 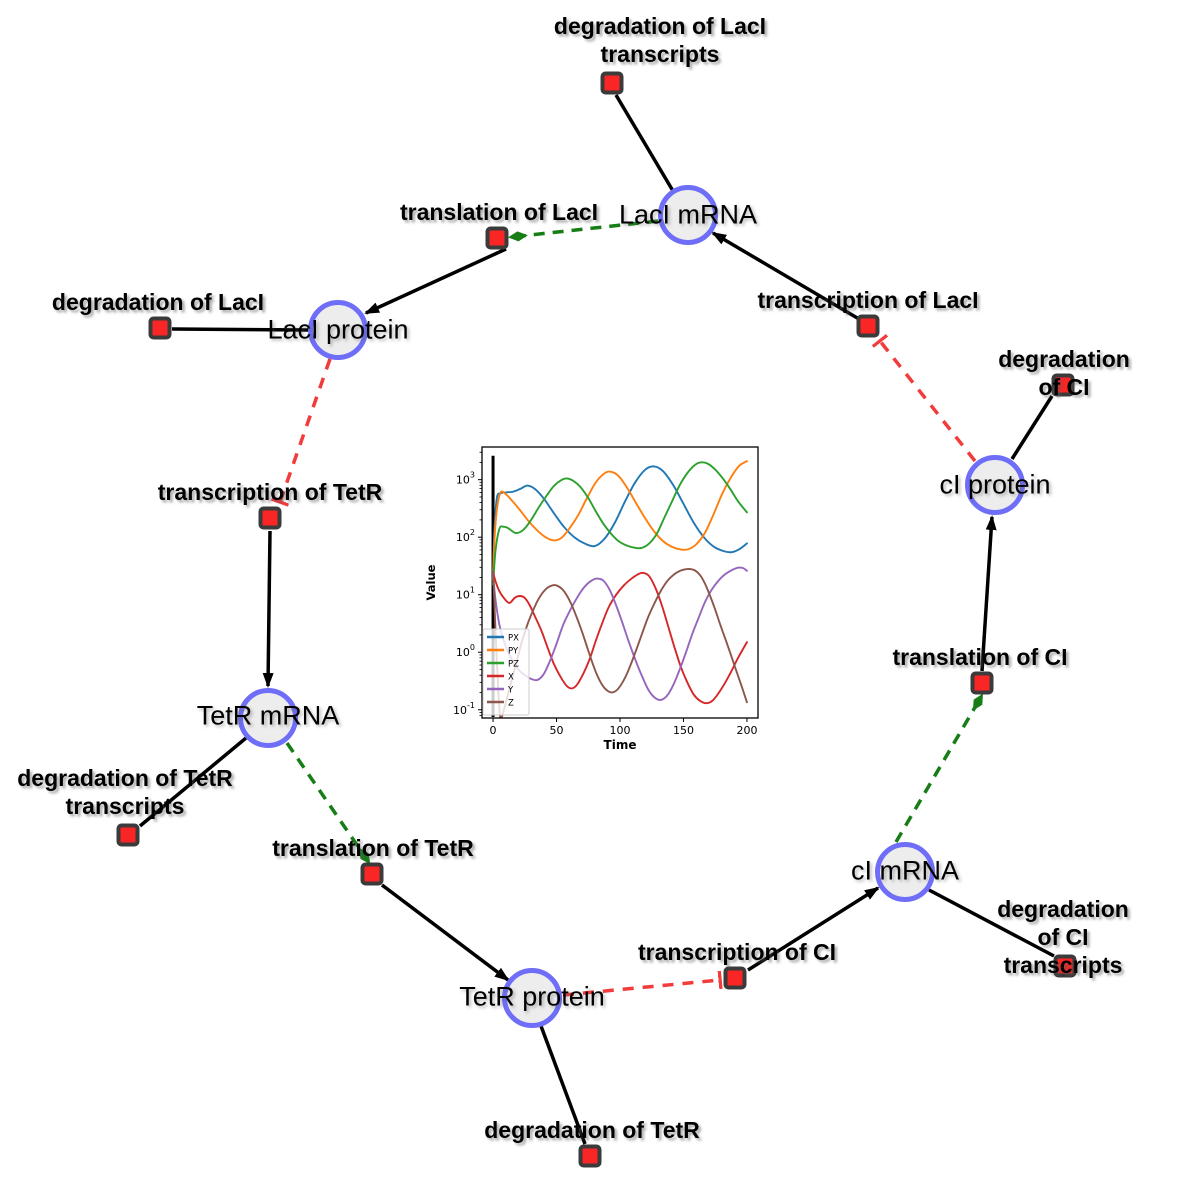 What do you see at coordinates (465, 651) in the screenshot?
I see `y-tick-label: 10⁰` at bounding box center [465, 651].